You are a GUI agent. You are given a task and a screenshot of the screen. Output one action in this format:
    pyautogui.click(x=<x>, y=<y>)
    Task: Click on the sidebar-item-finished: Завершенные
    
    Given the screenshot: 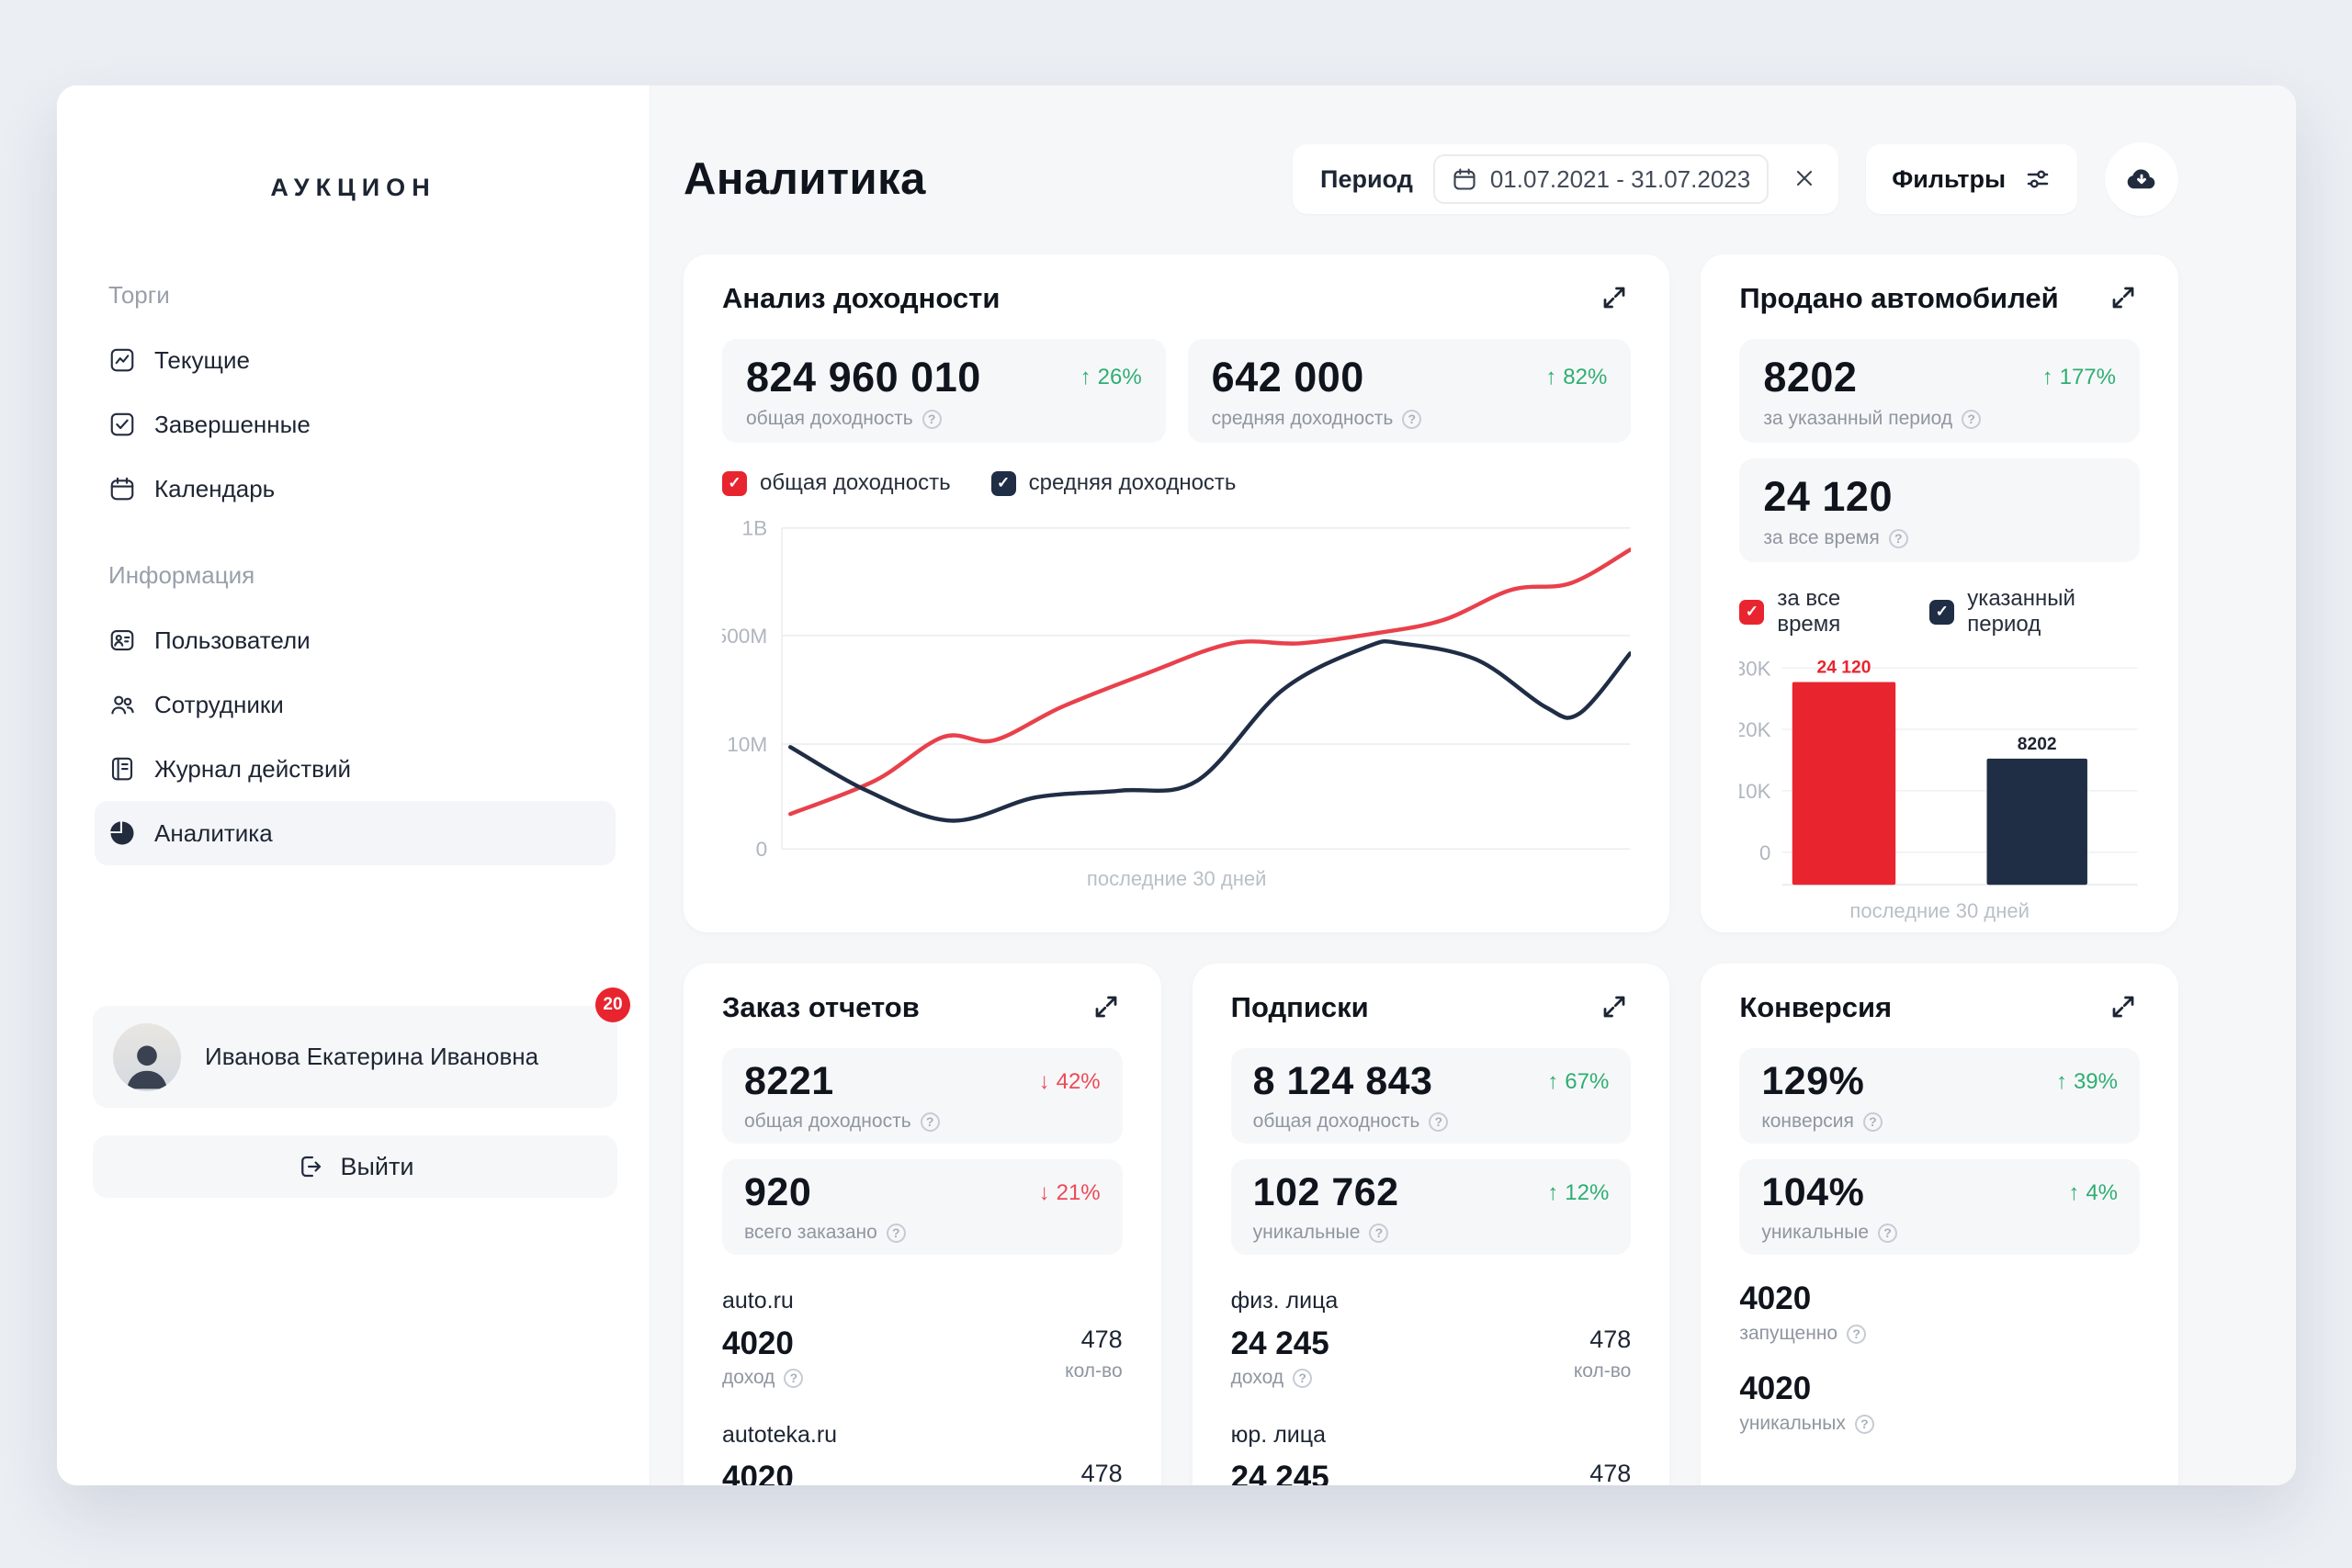 What is the action you would take?
    pyautogui.click(x=355, y=424)
    